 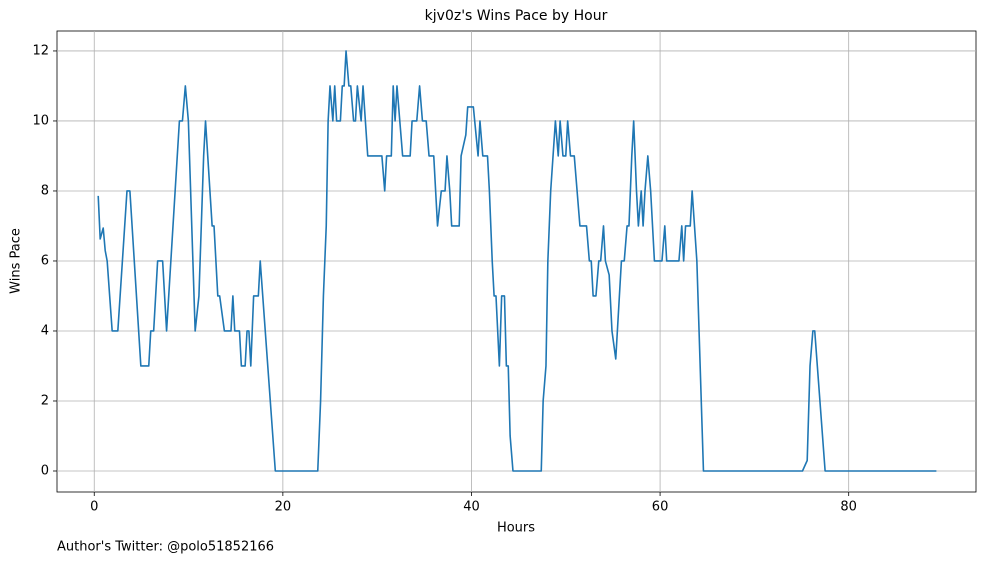 What do you see at coordinates (40, 50) in the screenshot?
I see `y-tick-label: 12` at bounding box center [40, 50].